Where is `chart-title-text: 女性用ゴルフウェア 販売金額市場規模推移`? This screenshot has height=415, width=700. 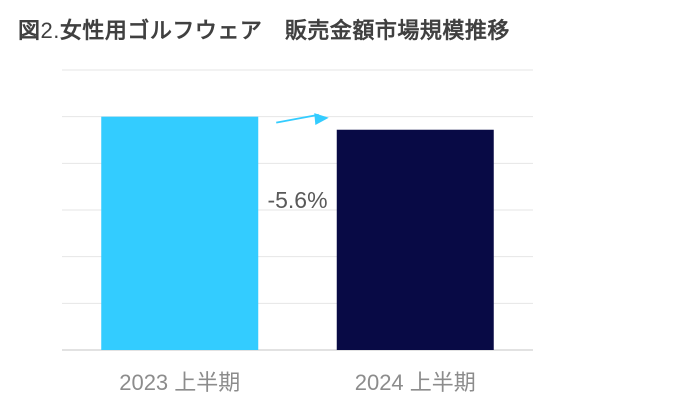 chart-title-text: 女性用ゴルフウェア 販売金額市場規模推移 is located at coordinates (284, 31).